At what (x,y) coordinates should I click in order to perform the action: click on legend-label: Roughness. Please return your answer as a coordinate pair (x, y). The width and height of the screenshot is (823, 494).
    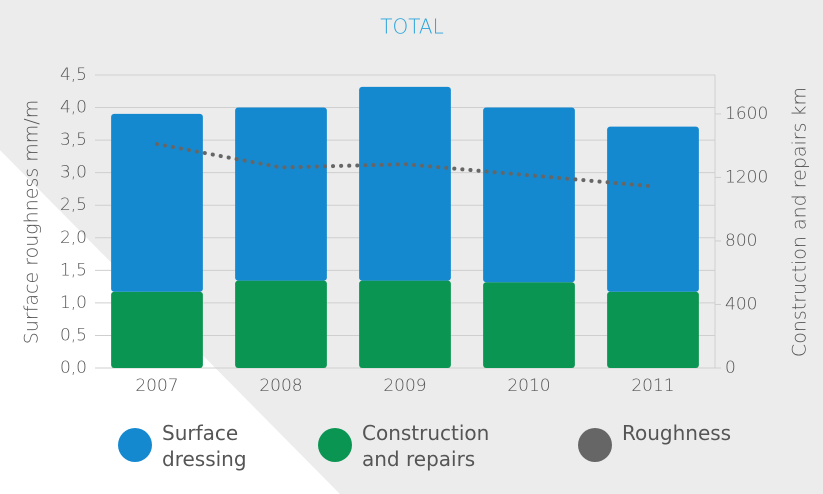
    Looking at the image, I should click on (677, 433).